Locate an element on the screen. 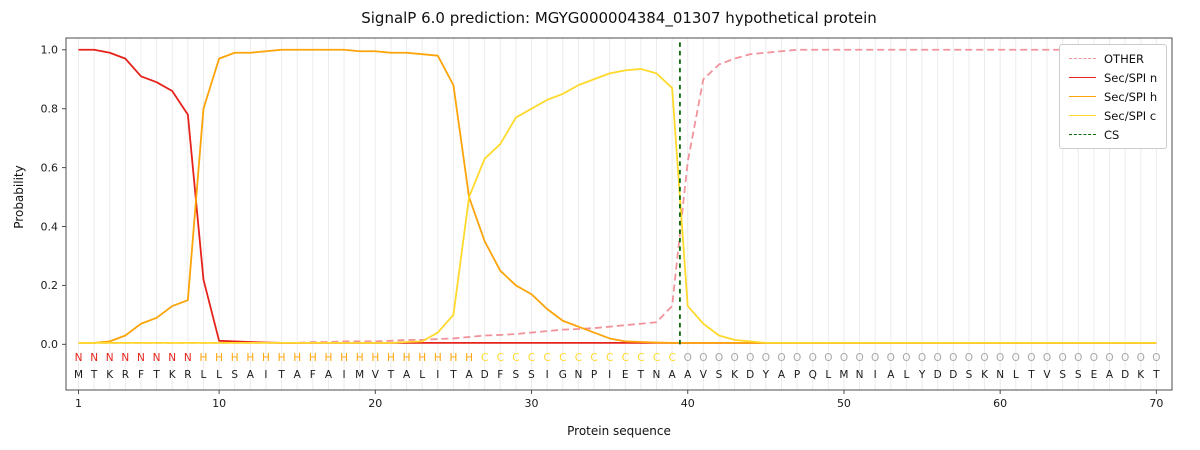 Image resolution: width=1200 pixels, height=450 pixels. sequence-letter: Y is located at coordinates (922, 375).